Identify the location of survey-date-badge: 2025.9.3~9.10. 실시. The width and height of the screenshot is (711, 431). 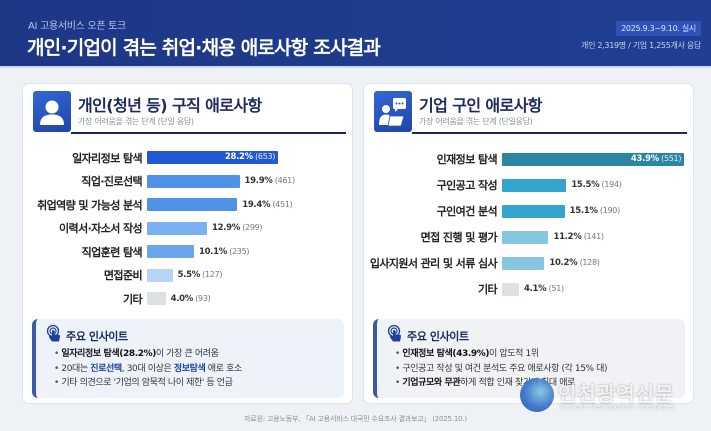
(658, 28).